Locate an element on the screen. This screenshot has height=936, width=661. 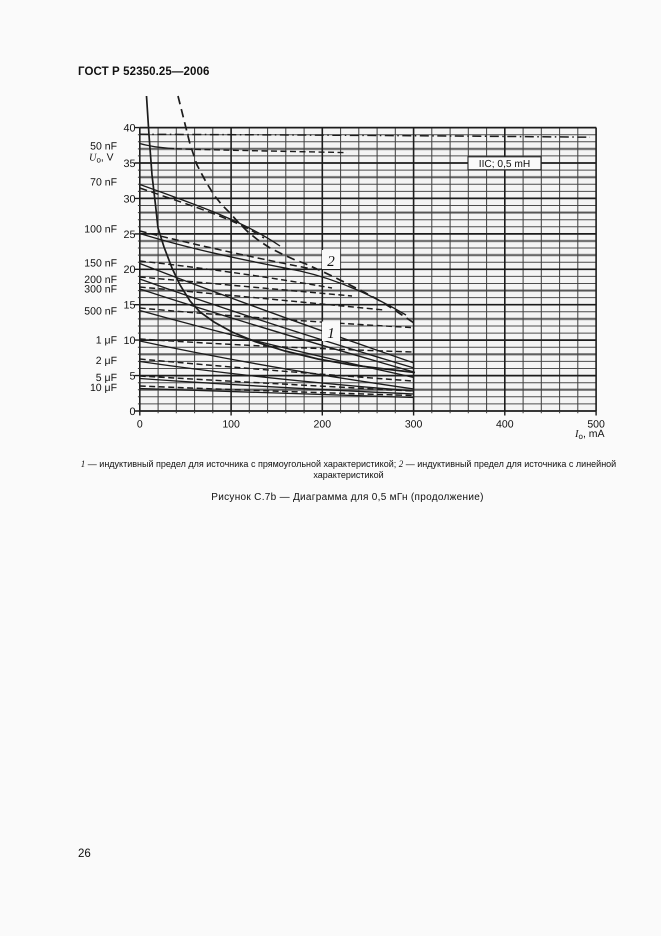
svg-text: 200 is located at coordinates (323, 424).